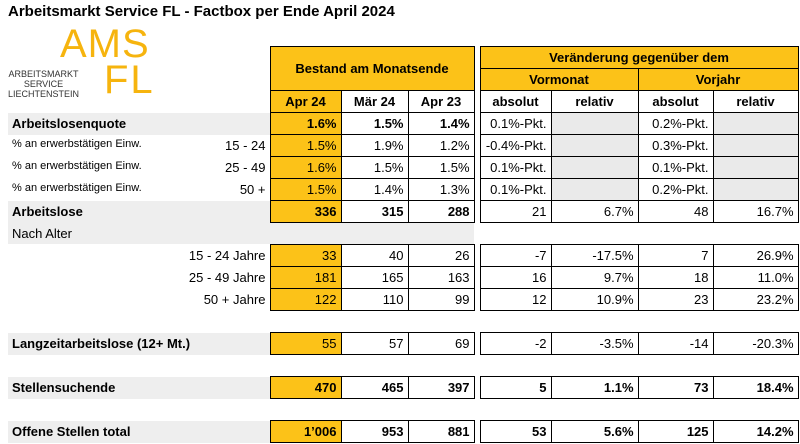 The width and height of the screenshot is (800, 444). I want to click on row-group: 15 - 24, so click(245, 145).